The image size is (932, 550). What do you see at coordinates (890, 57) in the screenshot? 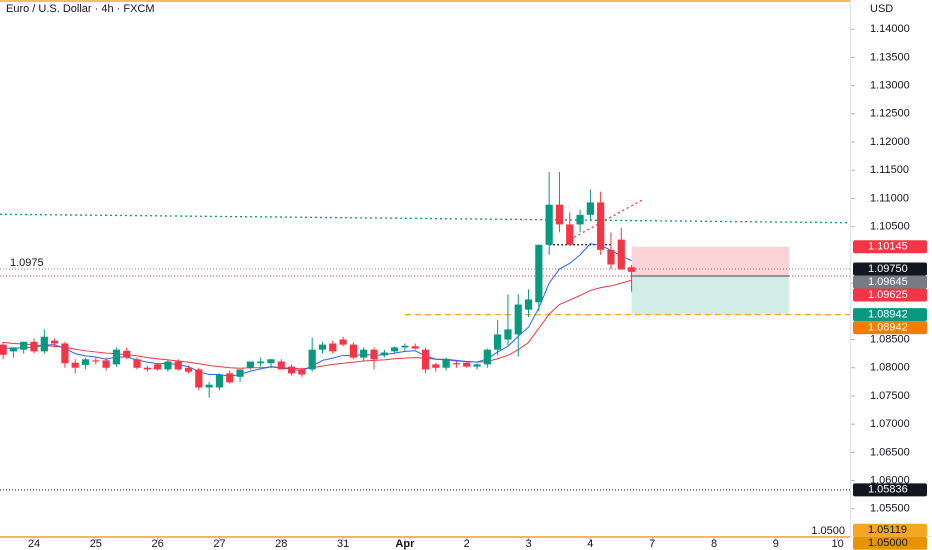
I see `y-tick-label: 1.13500` at bounding box center [890, 57].